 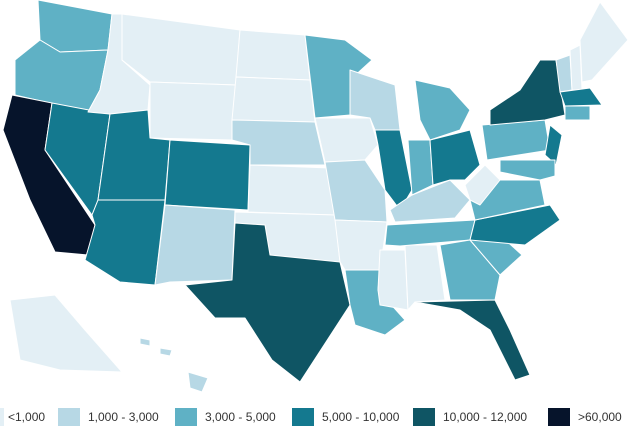 I want to click on legend-label: 3,000 - 5,000, so click(x=240, y=417).